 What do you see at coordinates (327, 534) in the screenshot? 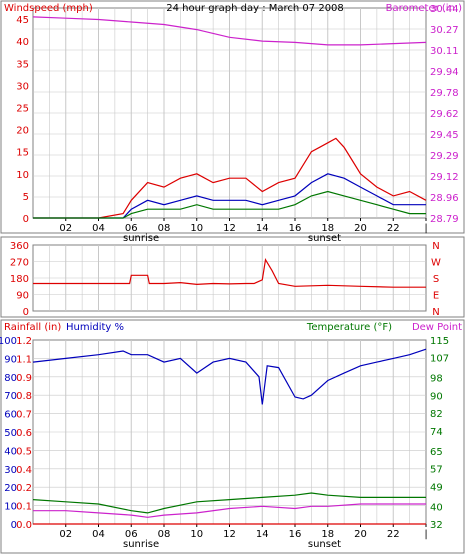
I see `temp-x-tick-label: 18` at bounding box center [327, 534].